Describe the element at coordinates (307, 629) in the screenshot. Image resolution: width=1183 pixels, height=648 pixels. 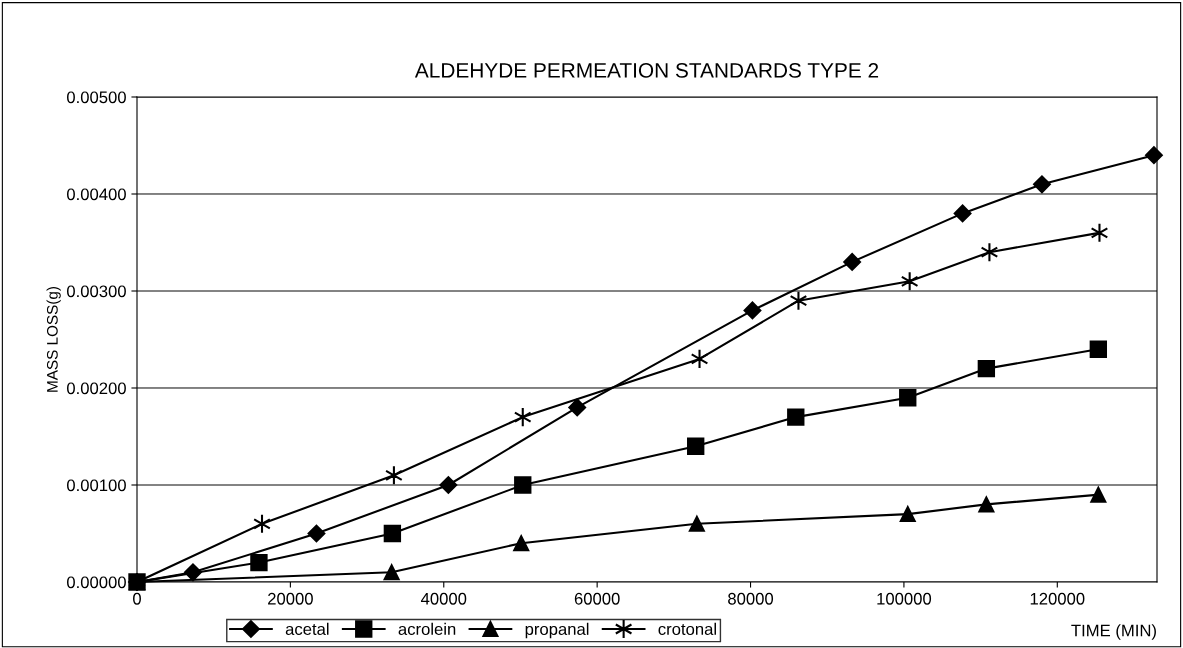
I see `legend-label: acetal` at that location.